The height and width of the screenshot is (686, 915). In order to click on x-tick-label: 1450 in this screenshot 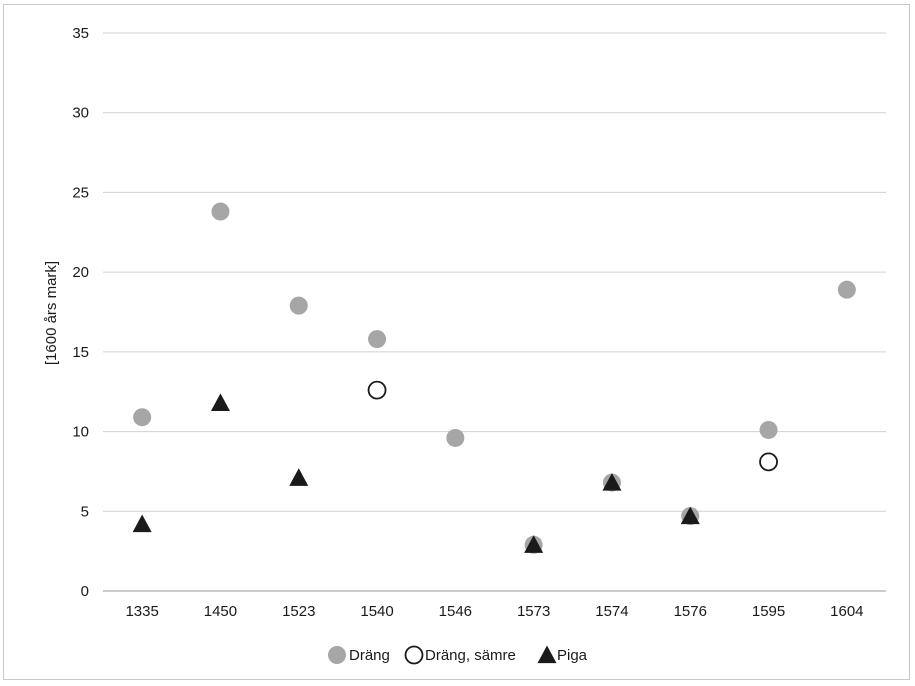, I will do `click(220, 611)`.